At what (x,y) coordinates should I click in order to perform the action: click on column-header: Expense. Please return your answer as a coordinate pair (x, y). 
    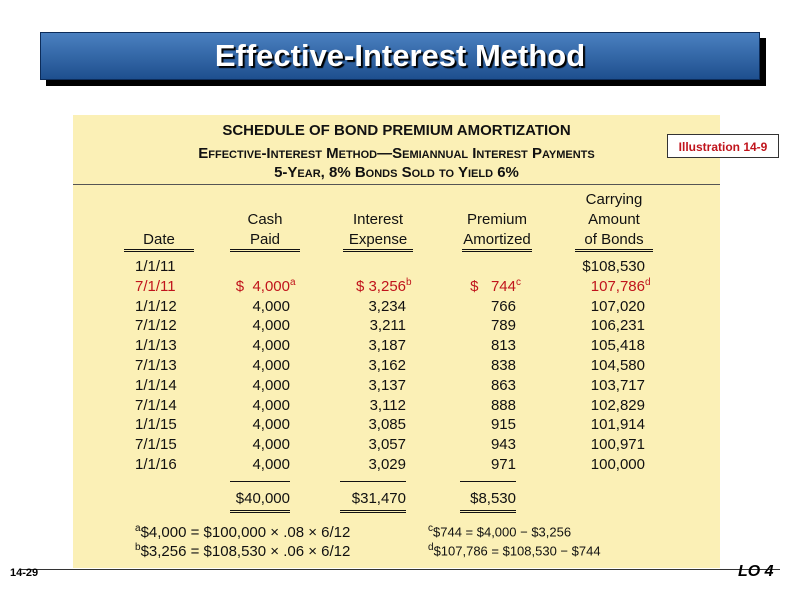
    Looking at the image, I should click on (378, 239).